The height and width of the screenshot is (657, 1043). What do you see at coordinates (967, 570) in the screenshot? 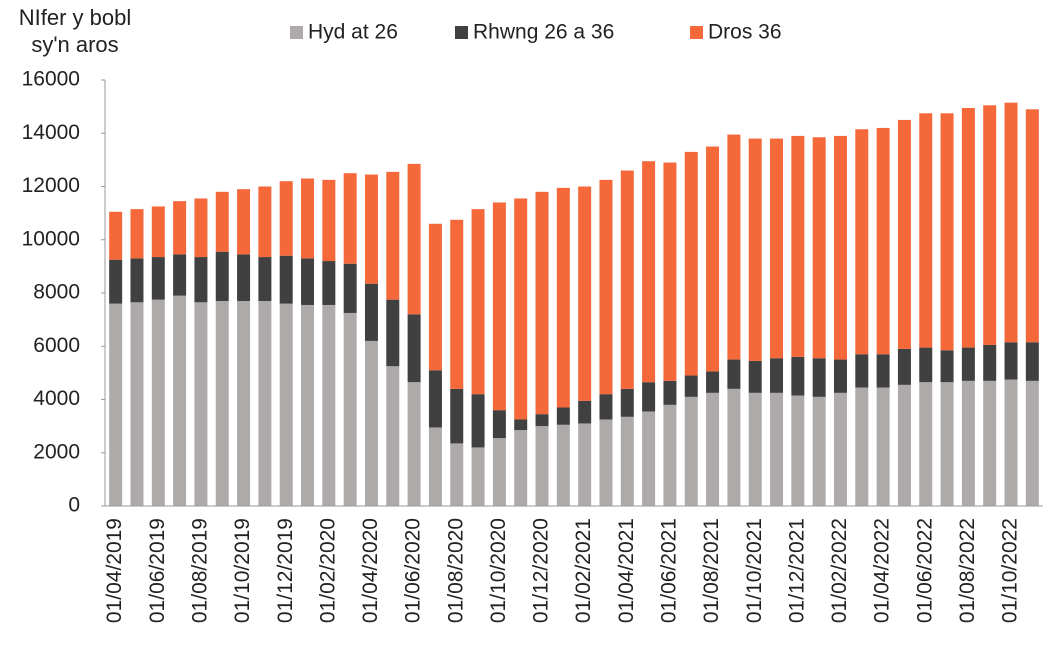
I see `x-tick-label: 01/08/2022` at bounding box center [967, 570].